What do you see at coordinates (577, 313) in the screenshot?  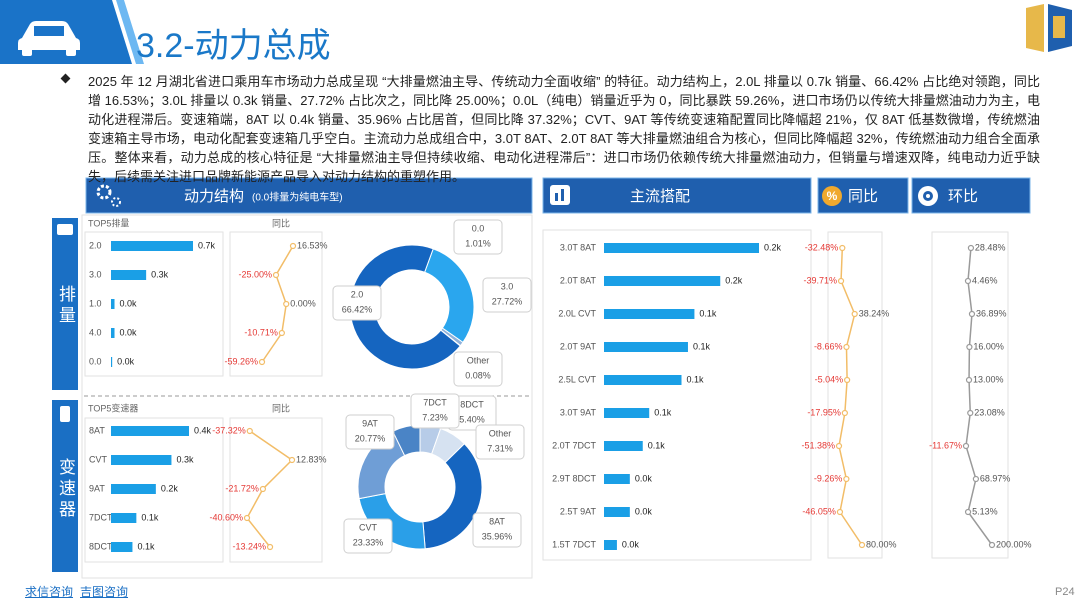 I see `category-label: 2.0L CVT` at bounding box center [577, 313].